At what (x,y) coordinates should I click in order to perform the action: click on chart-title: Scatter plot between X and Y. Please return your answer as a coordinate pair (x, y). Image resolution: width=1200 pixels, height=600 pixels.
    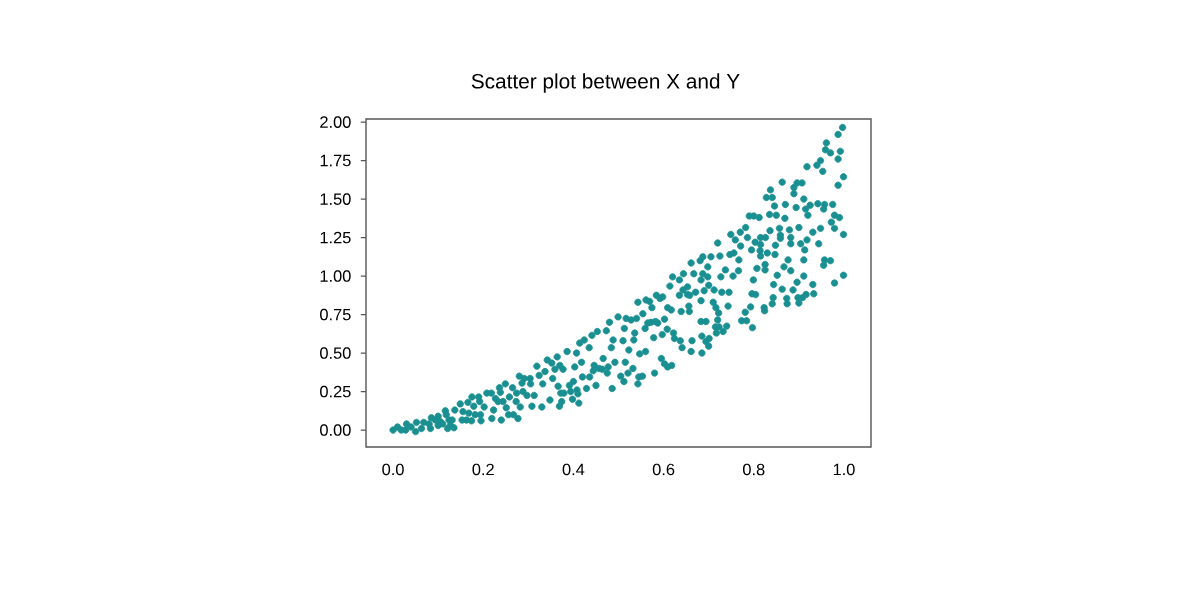
    Looking at the image, I should click on (605, 83).